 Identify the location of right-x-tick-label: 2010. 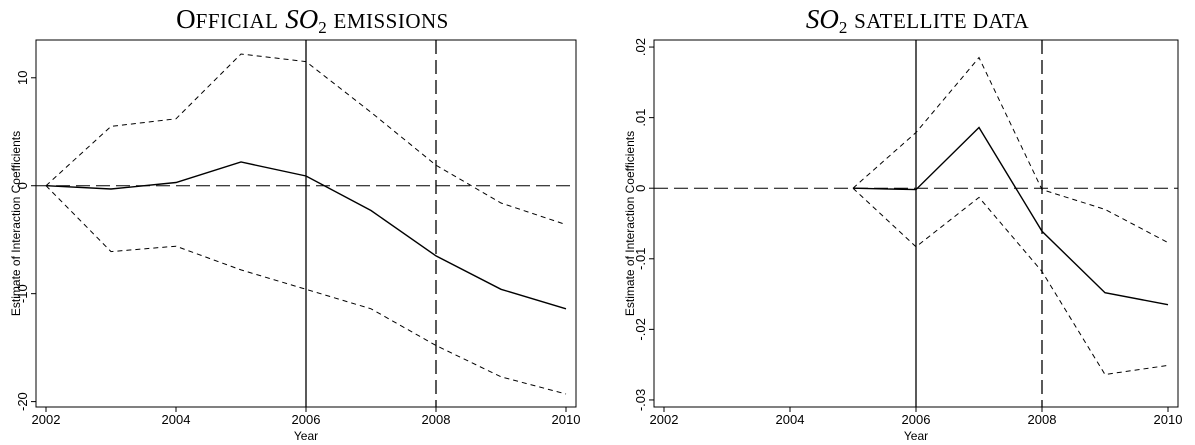
(1168, 419).